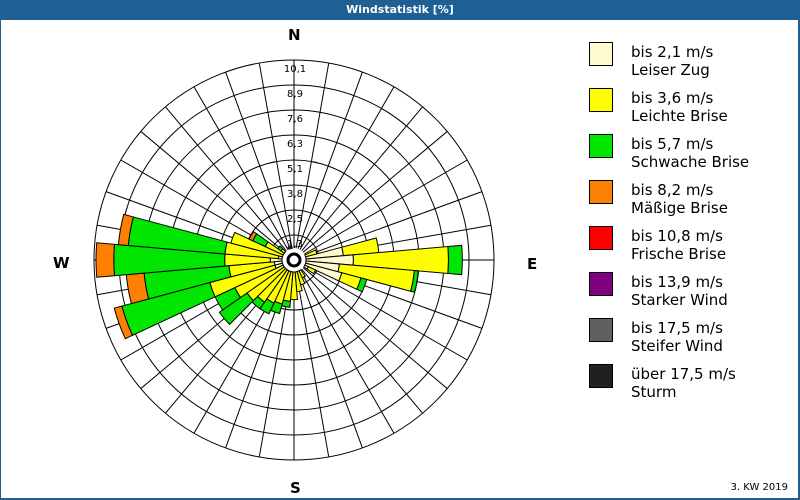 Image resolution: width=800 pixels, height=500 pixels. What do you see at coordinates (672, 144) in the screenshot?
I see `legend-range: bis 5,7 m/s` at bounding box center [672, 144].